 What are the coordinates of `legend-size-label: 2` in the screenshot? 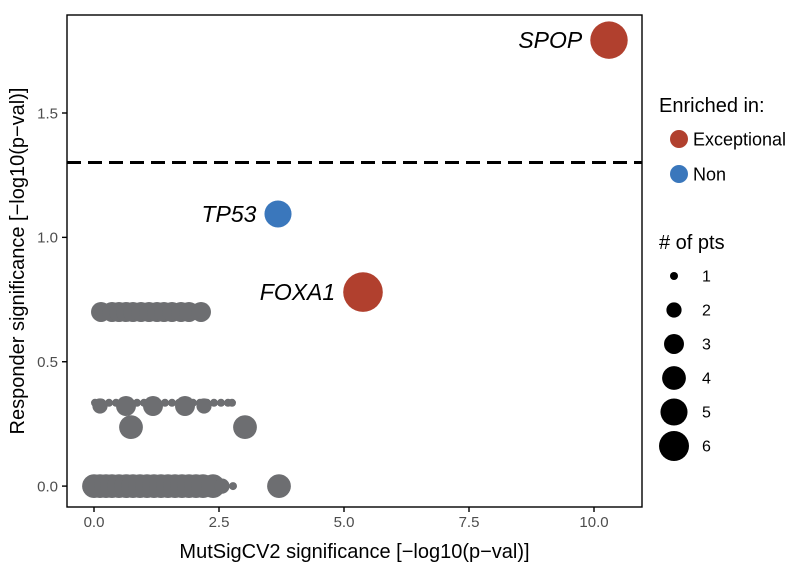 It's located at (706, 311).